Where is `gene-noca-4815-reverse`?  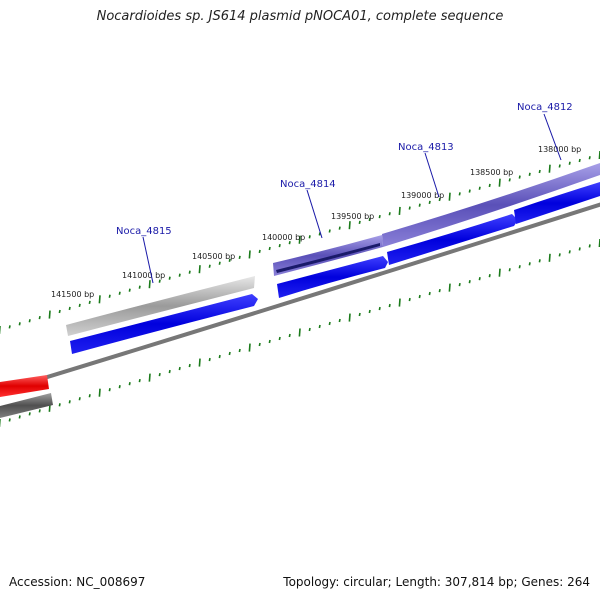
gene-noca-4815-reverse is located at coordinates (160, 306).